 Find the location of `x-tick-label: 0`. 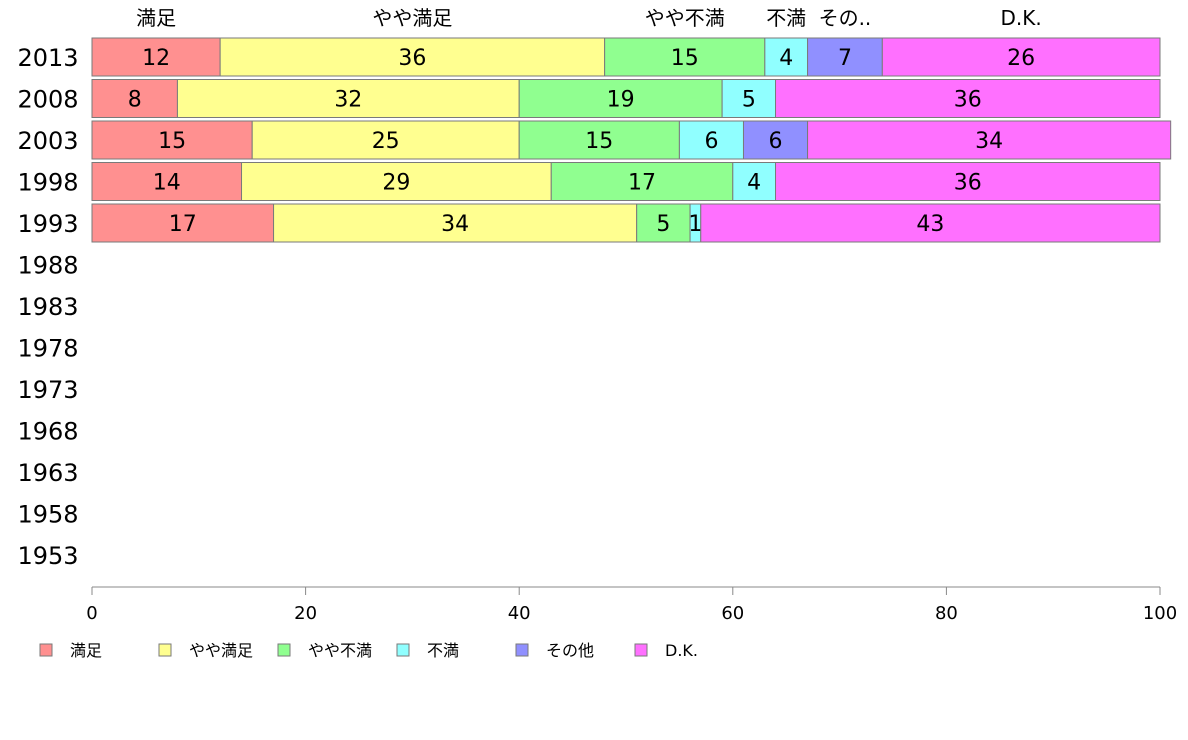

x-tick-label: 0 is located at coordinates (91, 613).